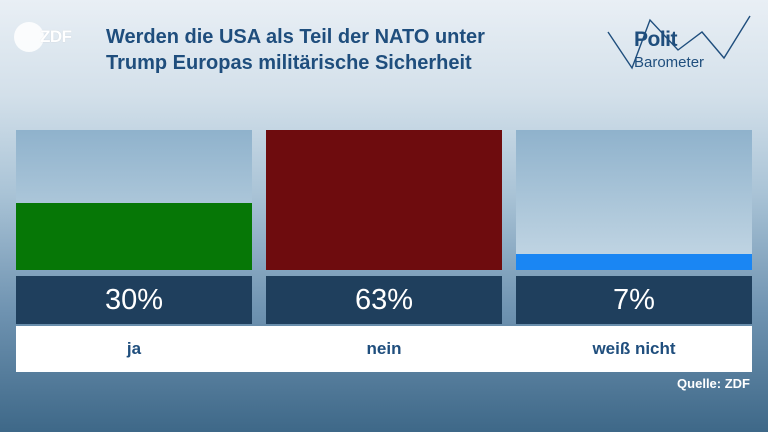  What do you see at coordinates (656, 39) in the screenshot?
I see `politbarometer-line1: Polit` at bounding box center [656, 39].